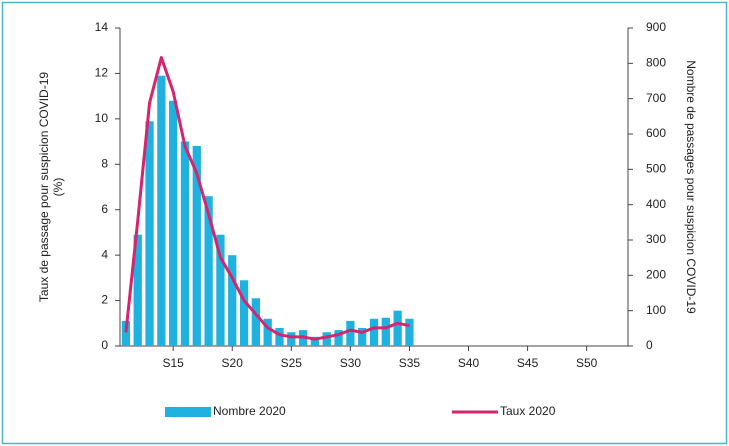 This screenshot has height=446, width=729. I want to click on y-axis-title-line: Taux de passage pour suspicion COVID-19, so click(44, 187).